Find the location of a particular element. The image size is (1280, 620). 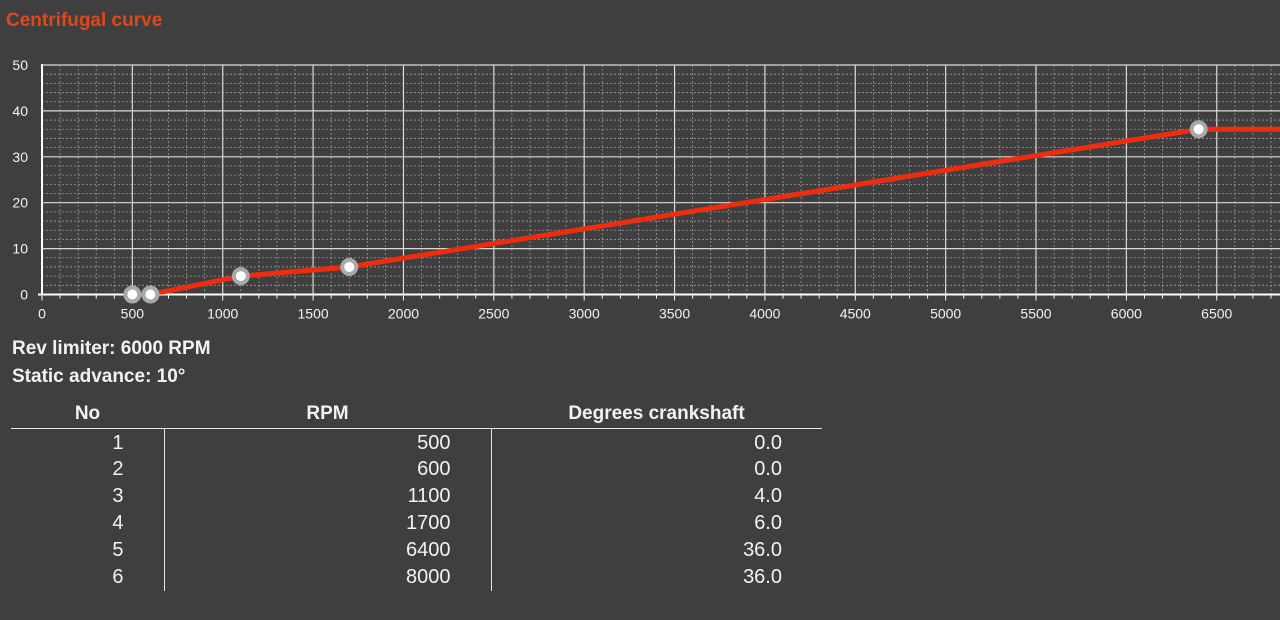

column-header-no: No is located at coordinates (87, 414).